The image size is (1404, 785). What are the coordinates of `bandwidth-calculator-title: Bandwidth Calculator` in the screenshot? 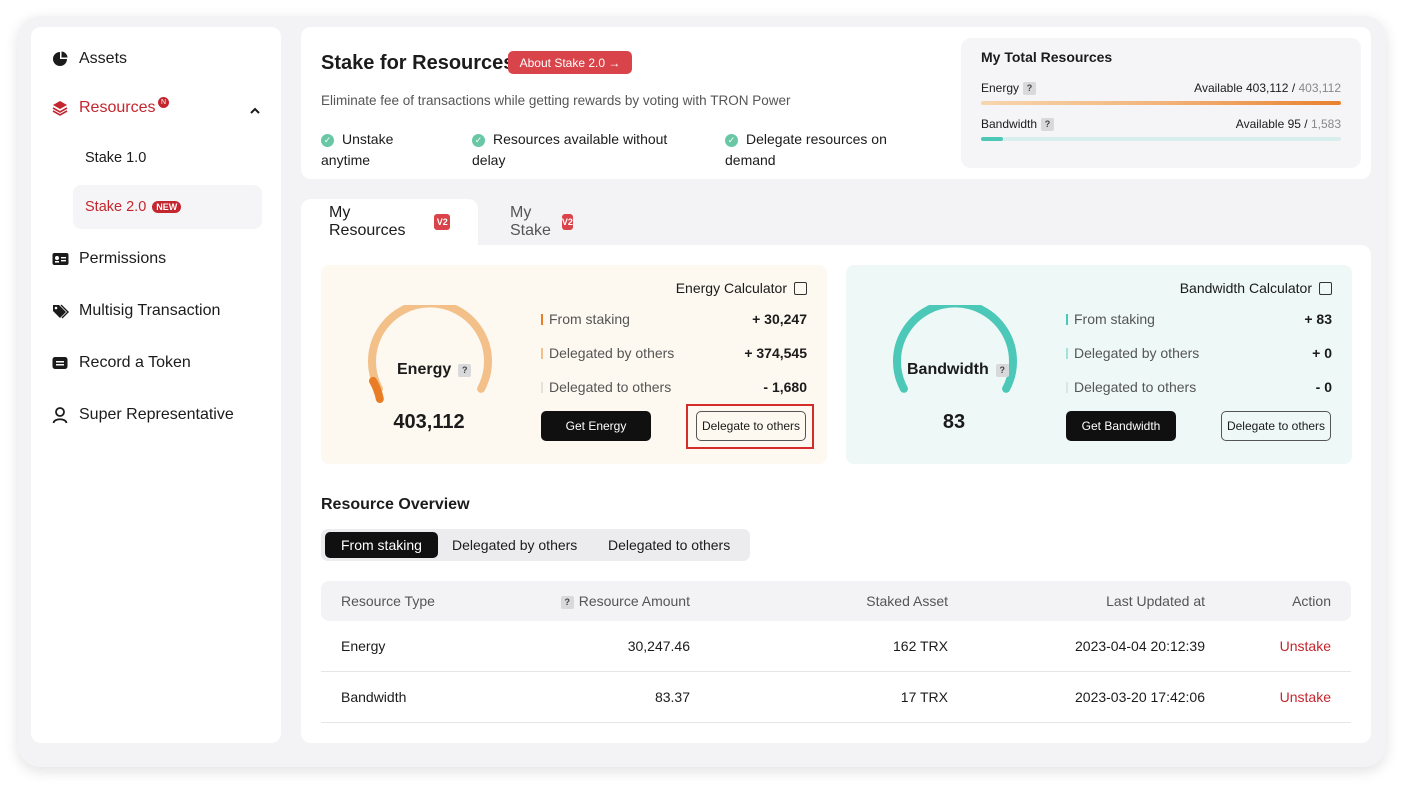 It's located at (1256, 288).